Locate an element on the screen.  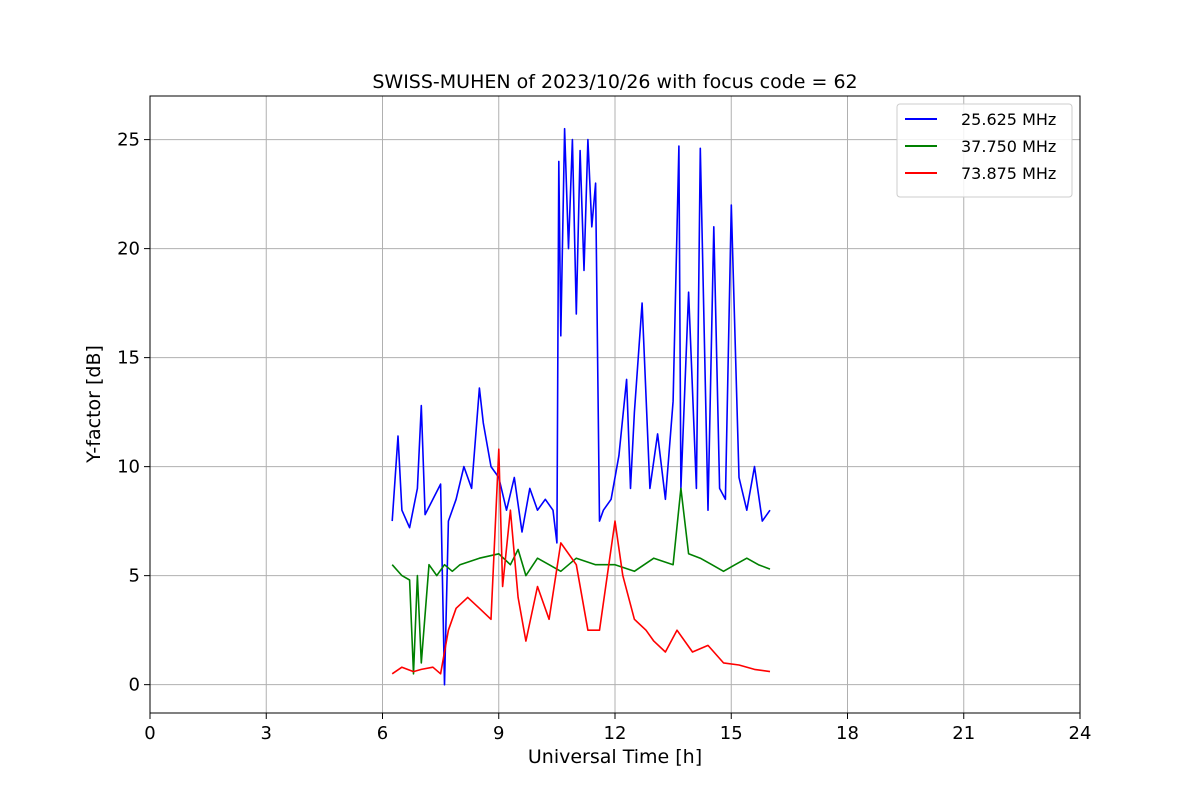
x-tick-label: 9 is located at coordinates (498, 733).